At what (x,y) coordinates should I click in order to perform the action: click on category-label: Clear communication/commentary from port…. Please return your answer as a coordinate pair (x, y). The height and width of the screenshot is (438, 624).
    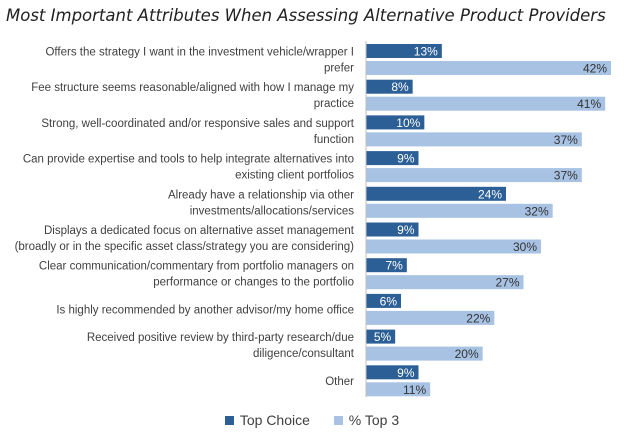
    Looking at the image, I should click on (196, 267).